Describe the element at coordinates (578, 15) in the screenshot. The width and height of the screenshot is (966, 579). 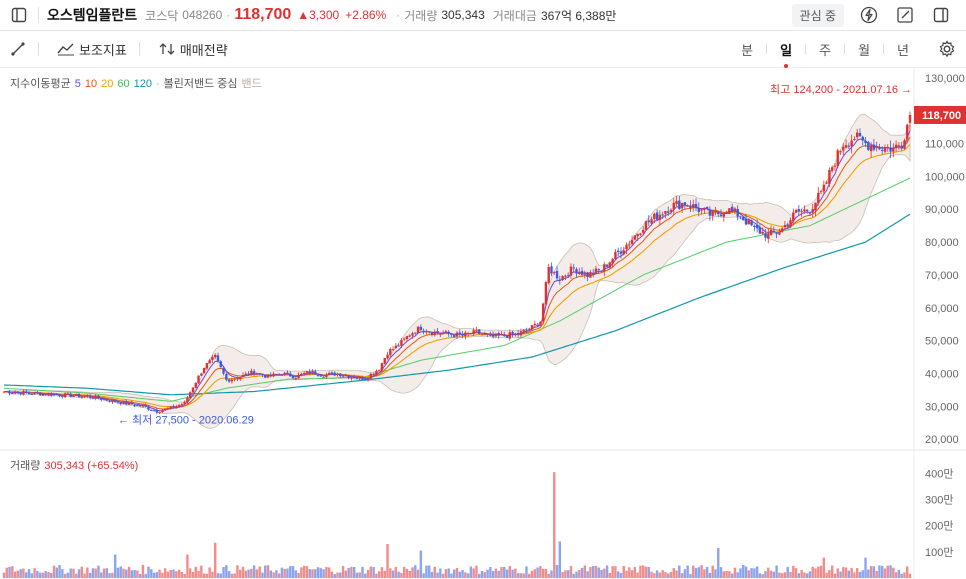
I see `amount-value: 367억 6,388만` at that location.